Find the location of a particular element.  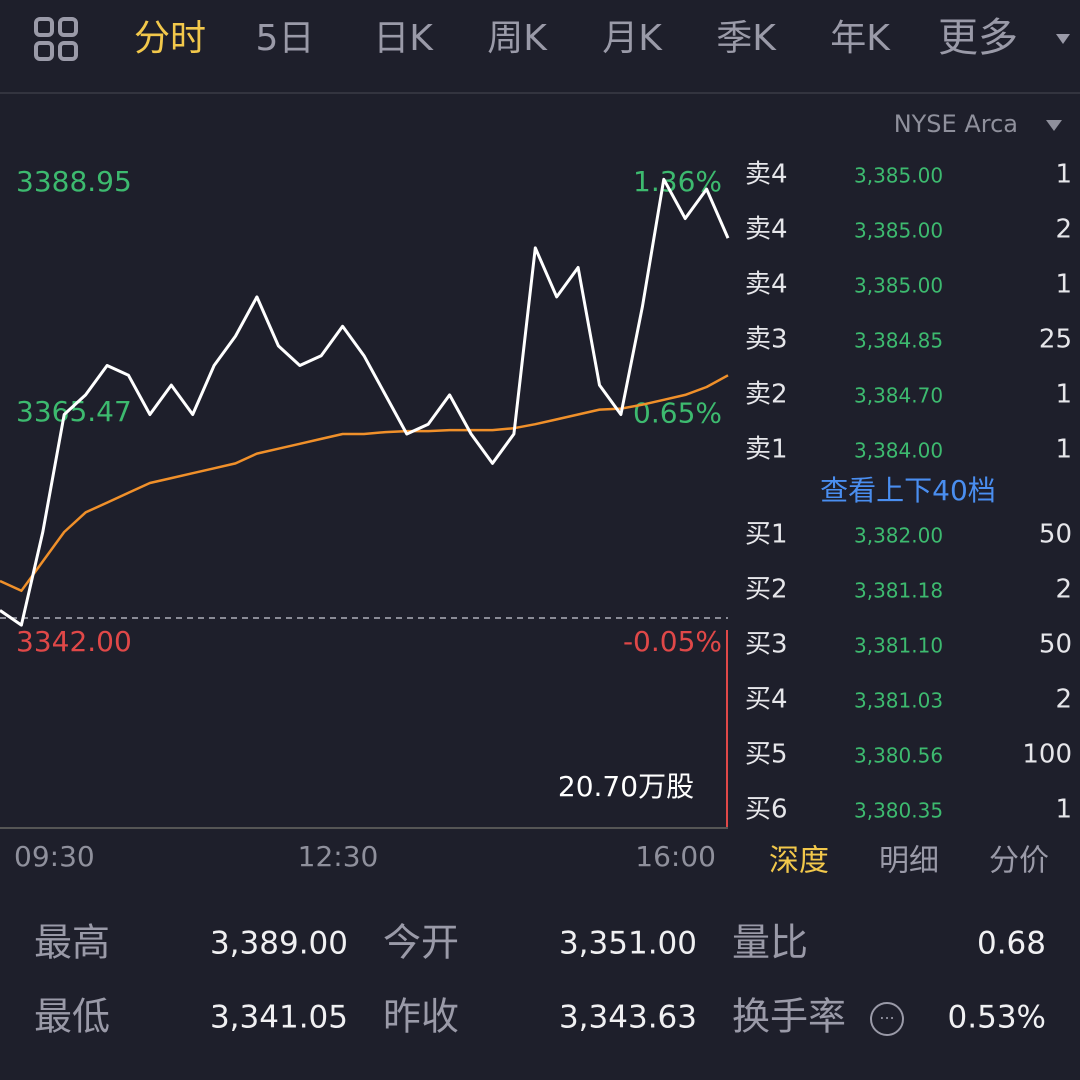

y2-tick-label: -0.05% is located at coordinates (672, 641).